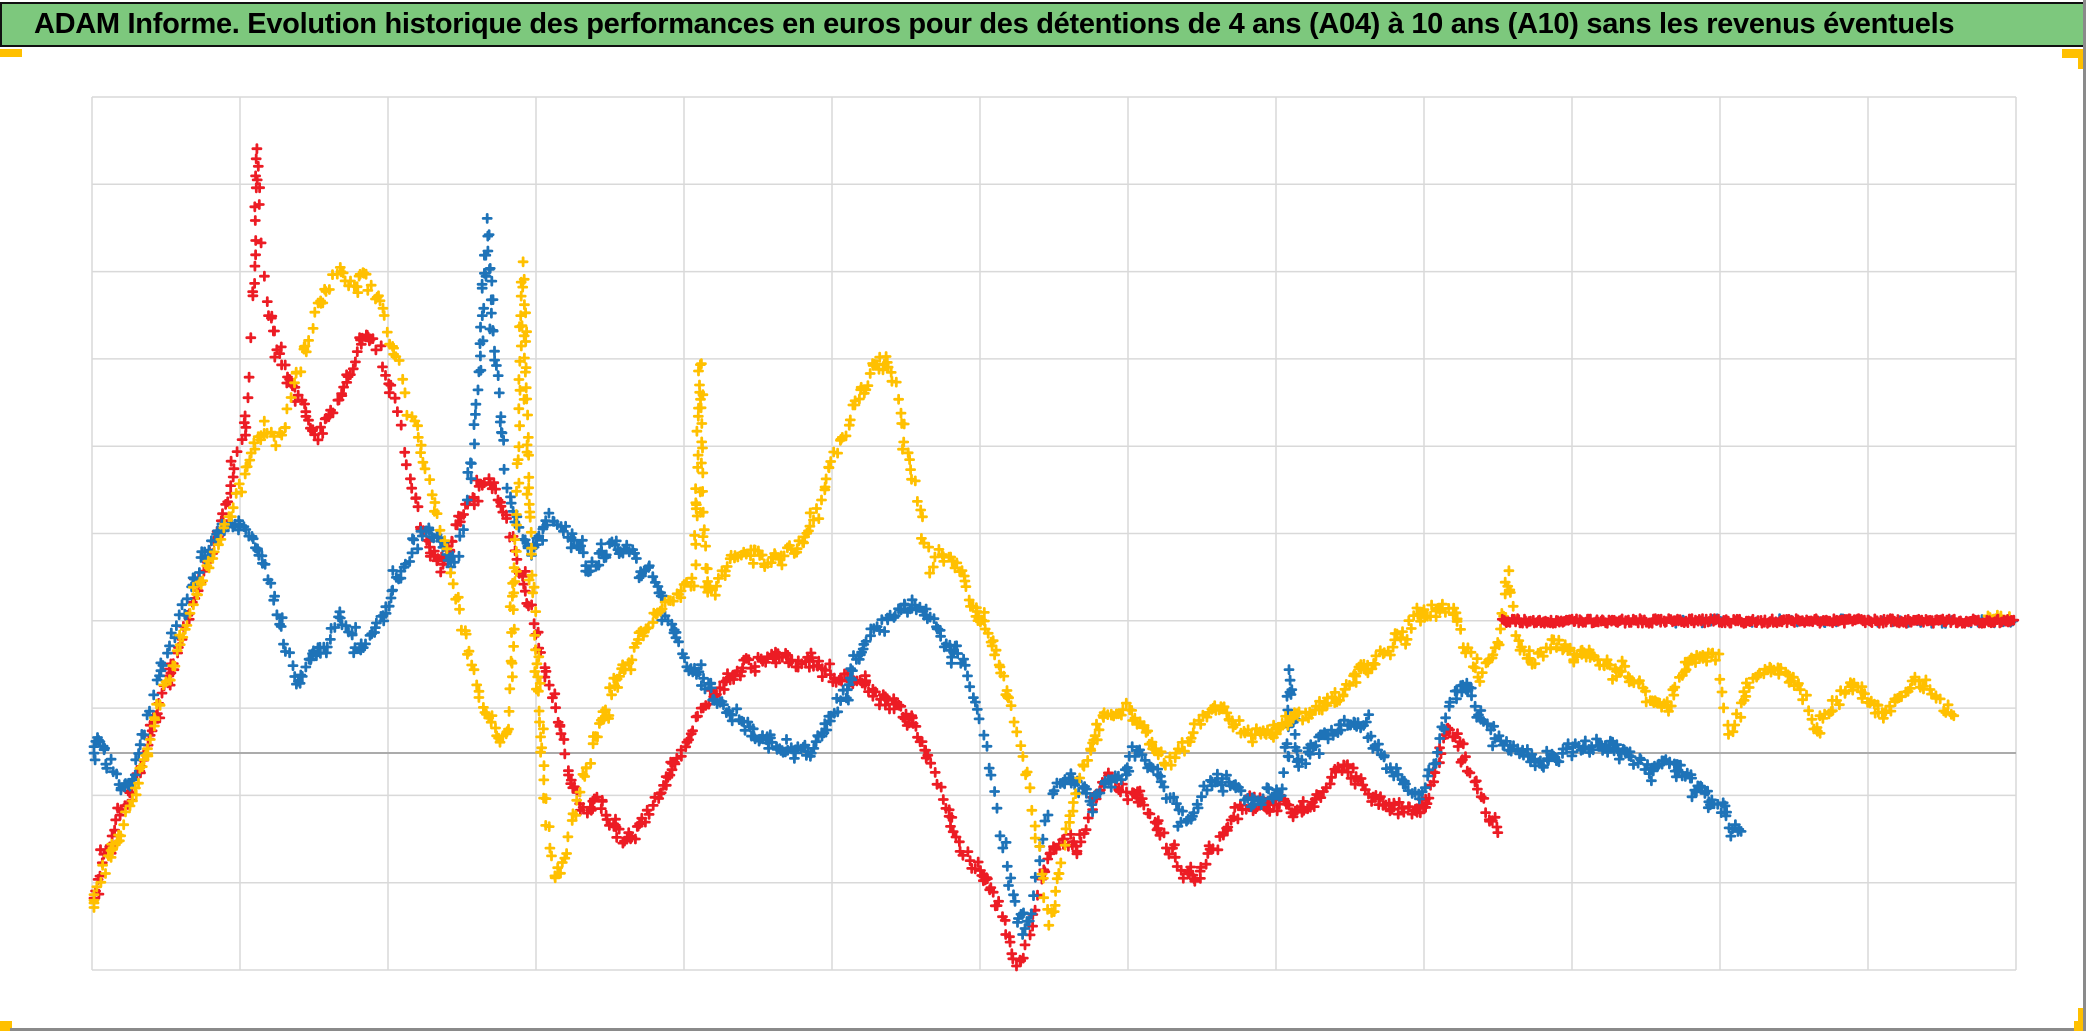  I want to click on corner-accent-top-right, so click(2074, 53).